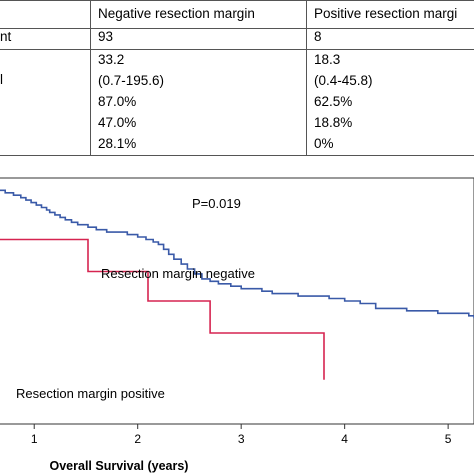  Describe the element at coordinates (241, 439) in the screenshot. I see `x-tick-label: 3` at that location.